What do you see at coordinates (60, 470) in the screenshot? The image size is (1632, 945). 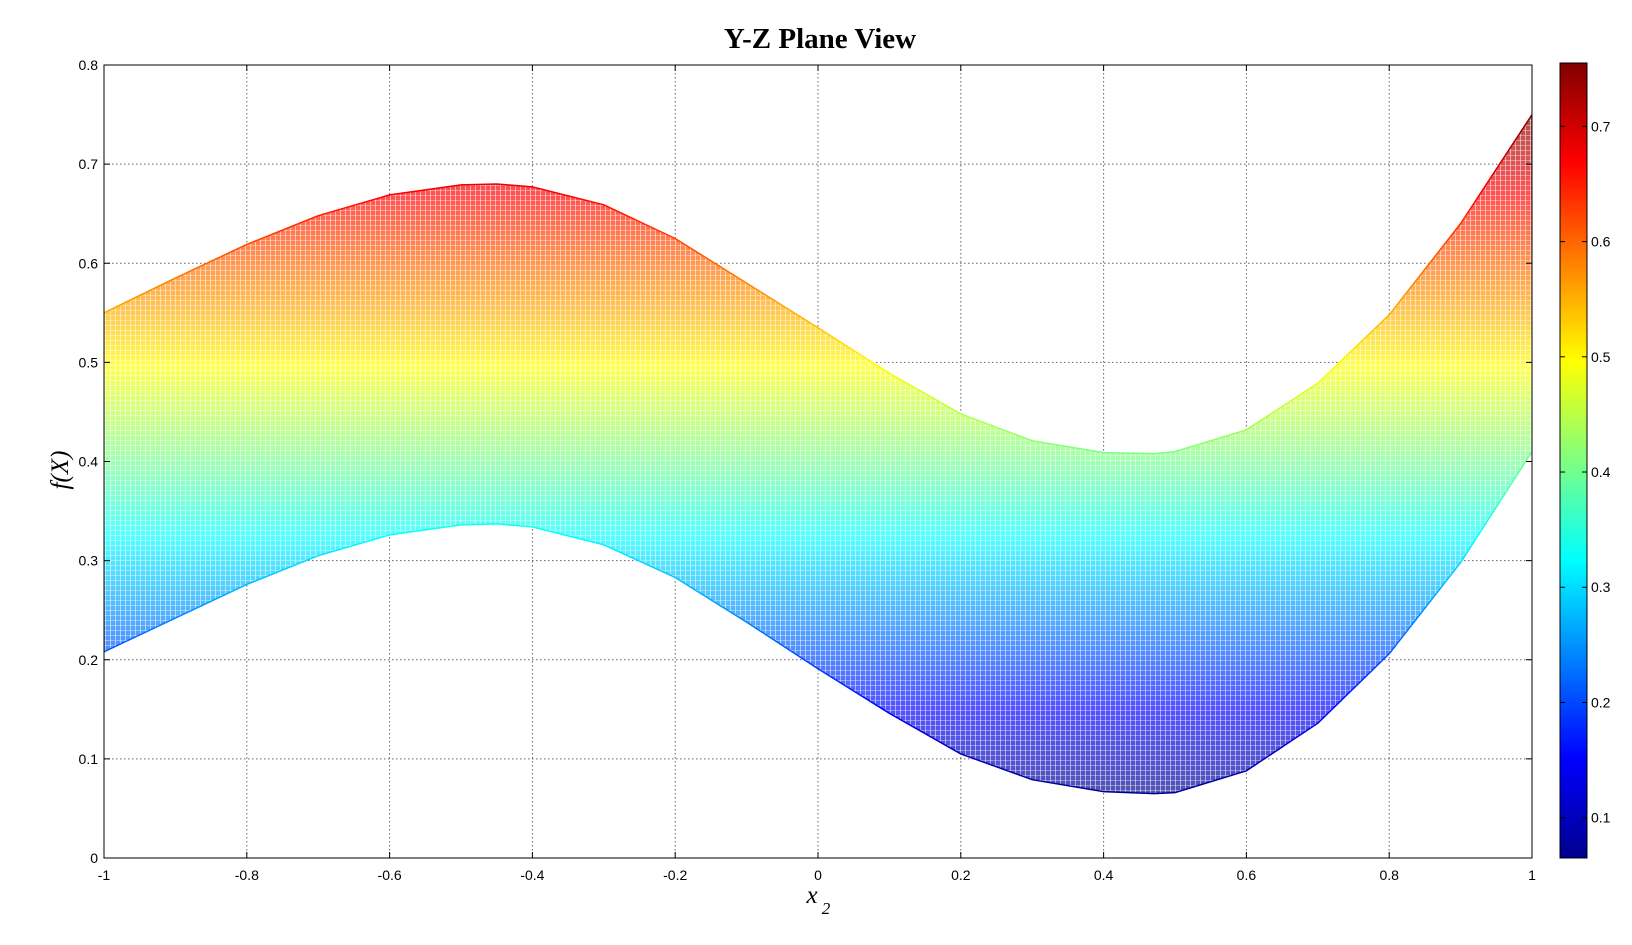 I see `y-axis-label: f(X)` at bounding box center [60, 470].